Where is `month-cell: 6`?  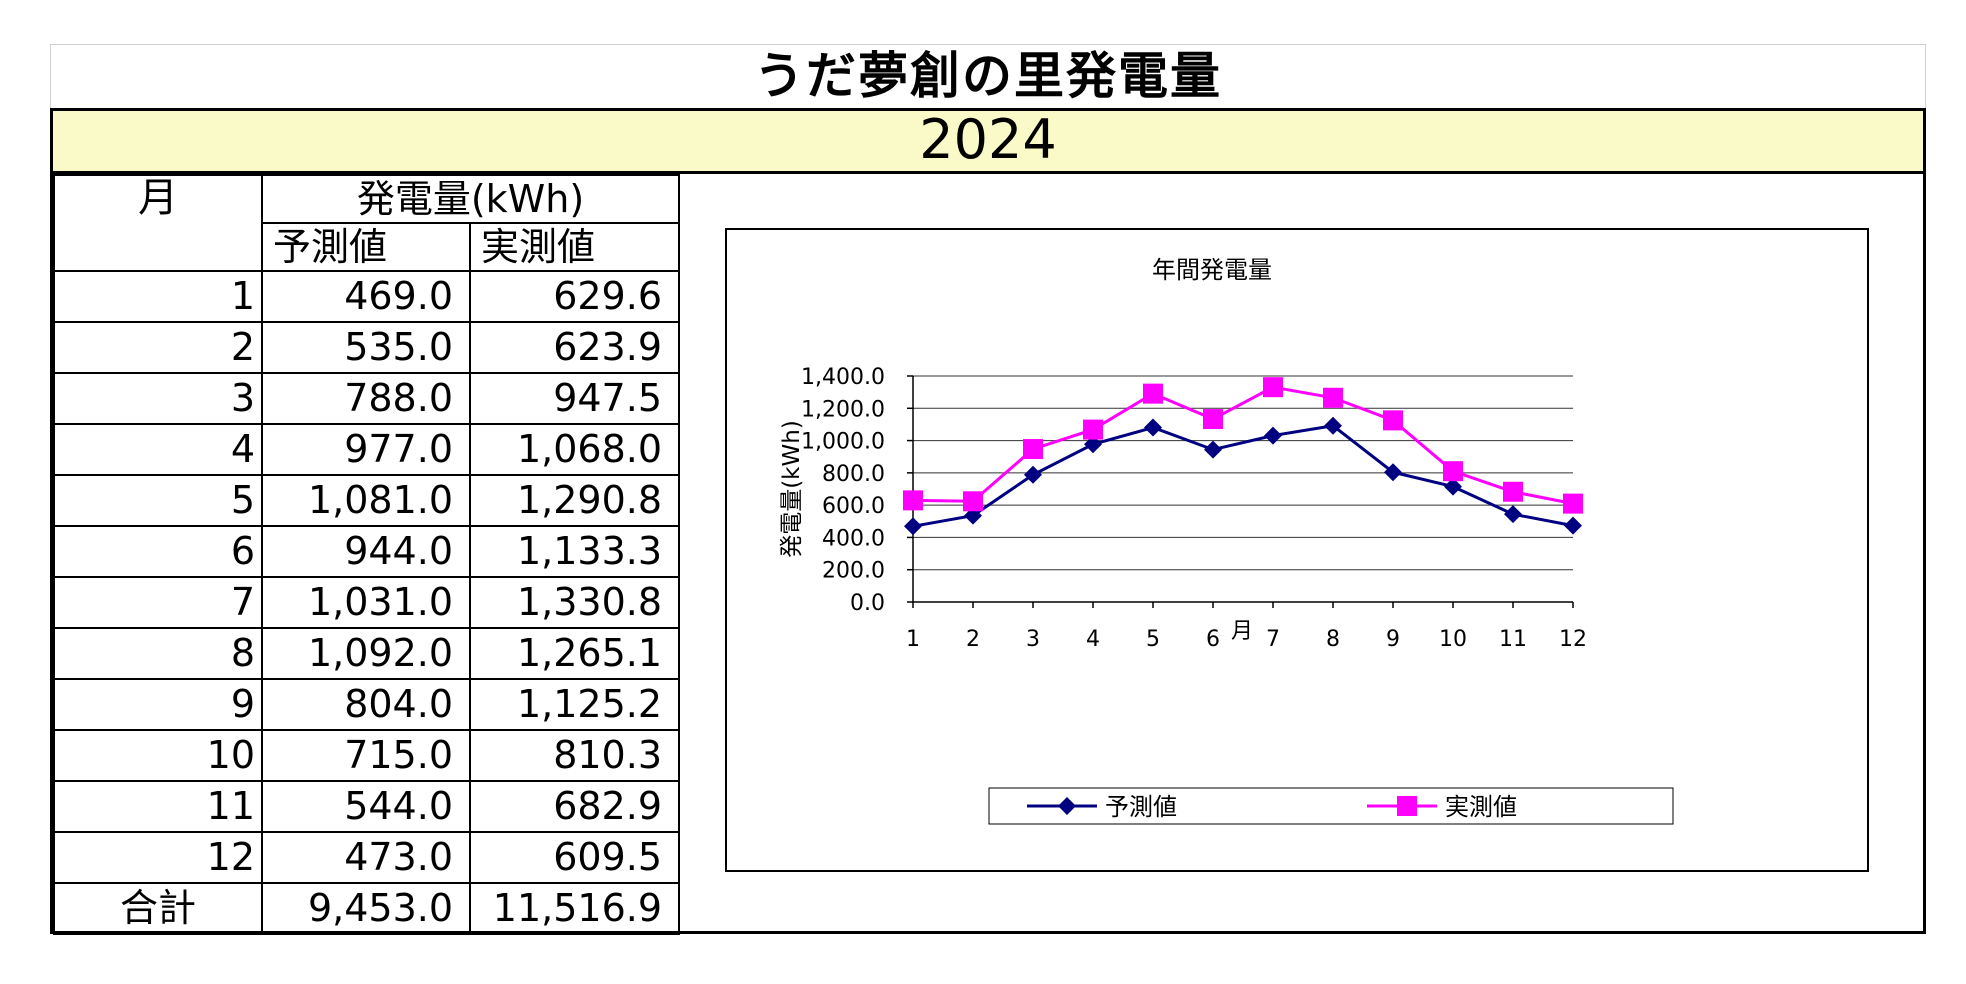
month-cell: 6 is located at coordinates (158, 551).